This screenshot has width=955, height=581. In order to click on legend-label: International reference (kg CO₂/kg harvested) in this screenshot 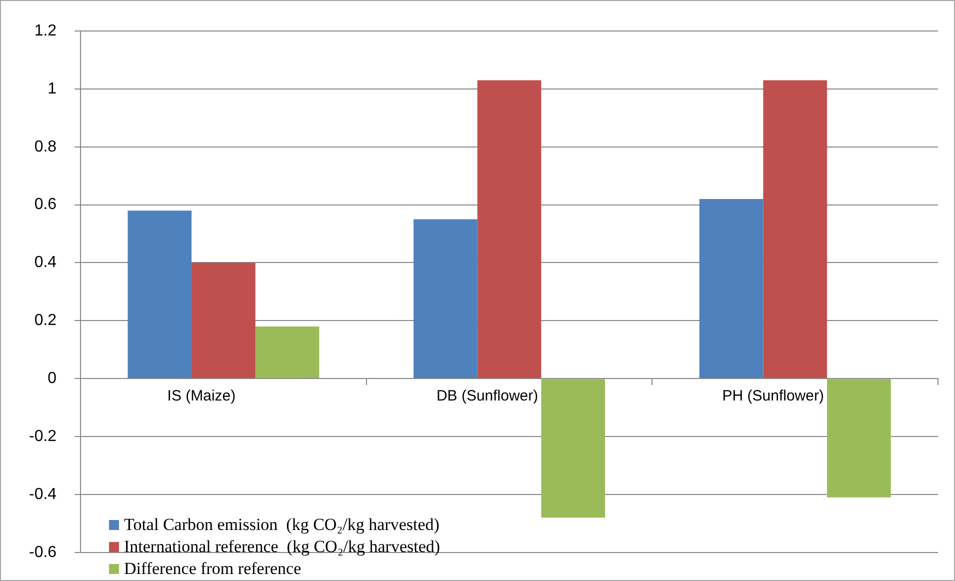, I will do `click(282, 547)`.